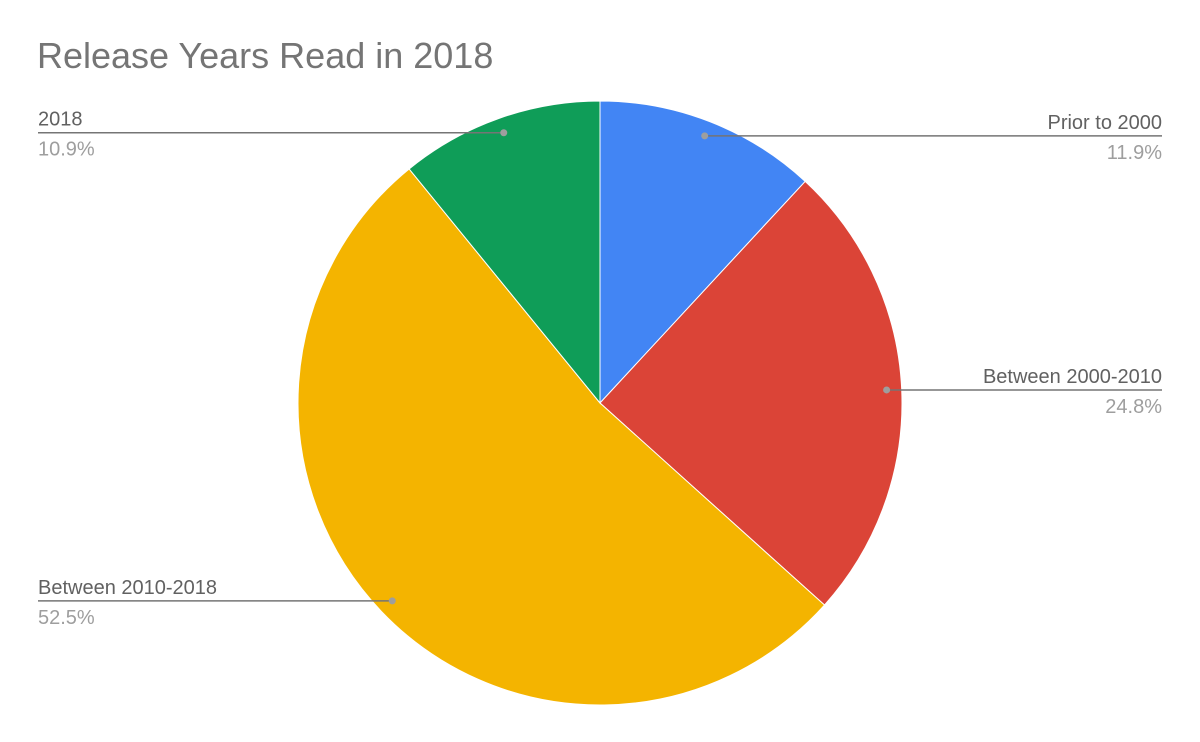 The image size is (1200, 742). I want to click on slice-value-label: 52.5%, so click(66, 618).